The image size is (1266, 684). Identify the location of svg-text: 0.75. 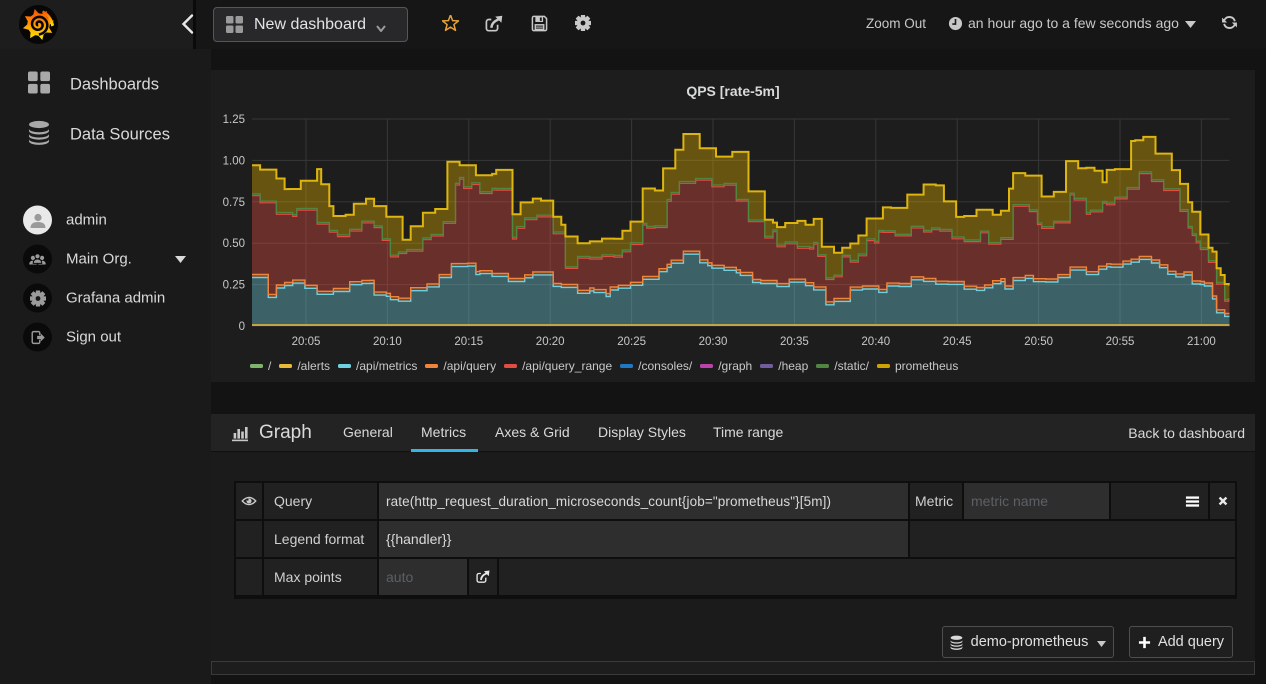
(234, 203).